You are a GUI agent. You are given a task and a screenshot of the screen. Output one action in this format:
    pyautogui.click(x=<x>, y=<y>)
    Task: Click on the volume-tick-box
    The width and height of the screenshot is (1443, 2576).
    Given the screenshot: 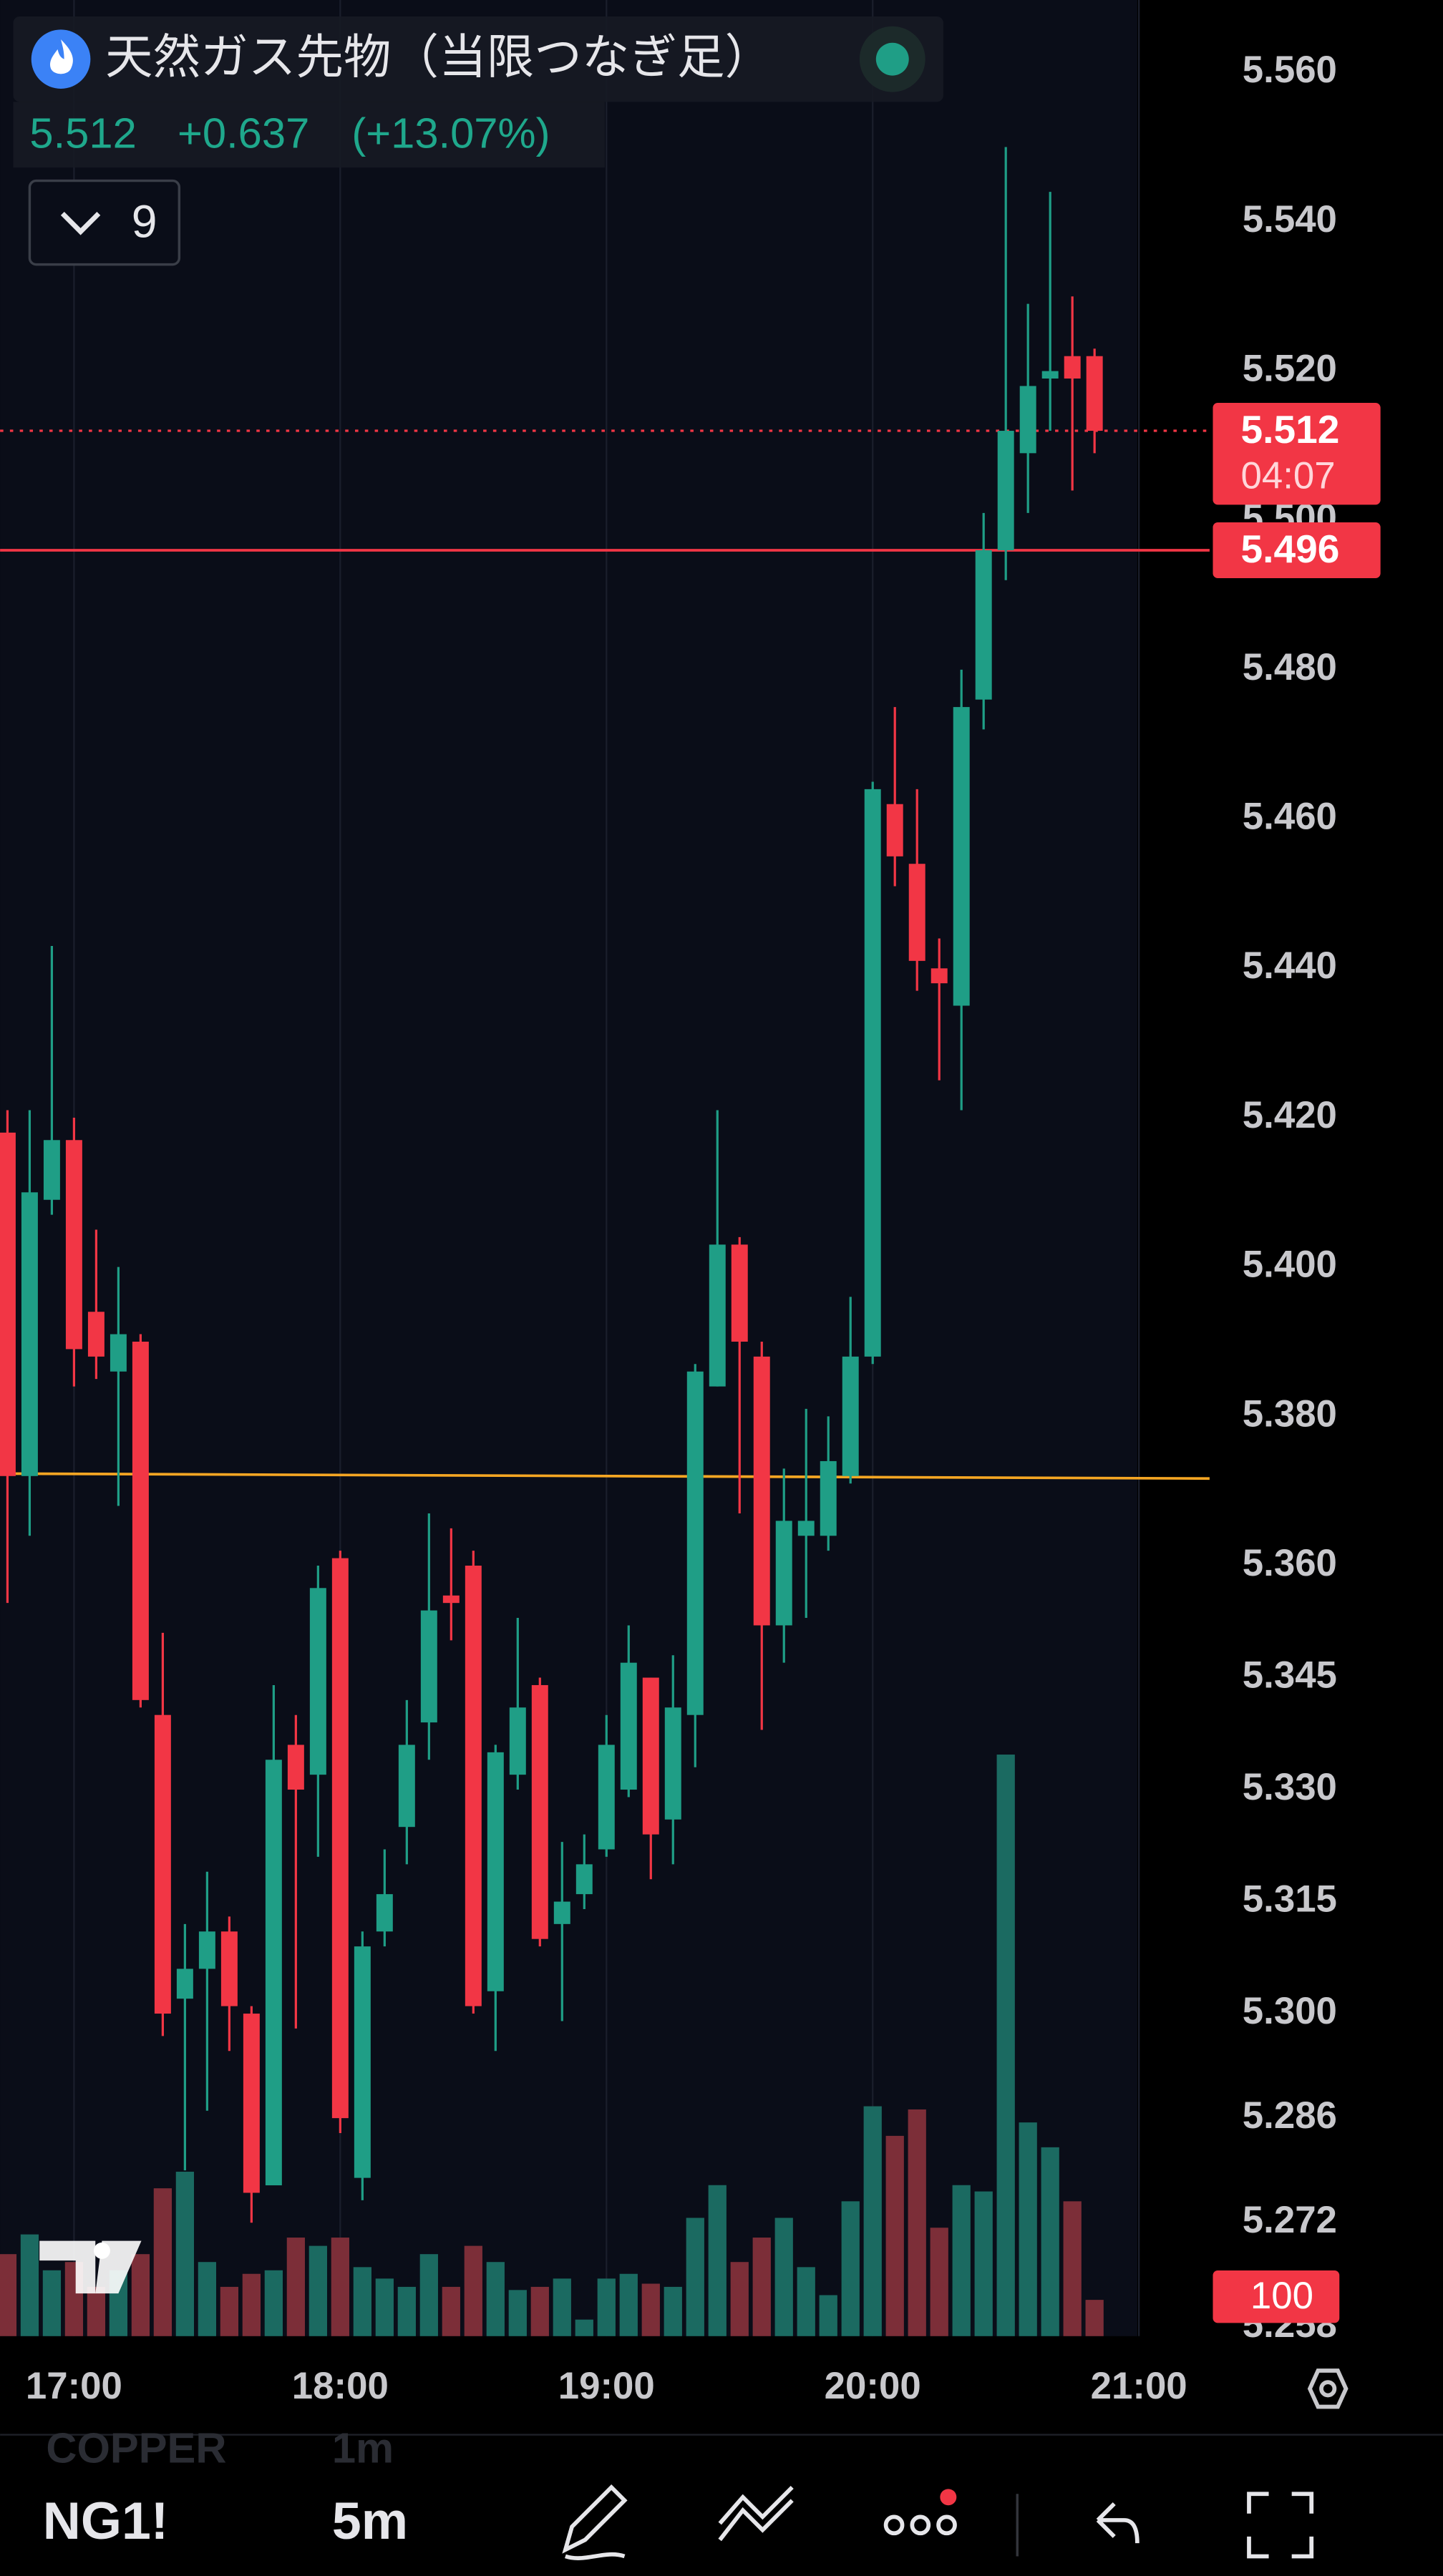 What is the action you would take?
    pyautogui.click(x=1276, y=2296)
    